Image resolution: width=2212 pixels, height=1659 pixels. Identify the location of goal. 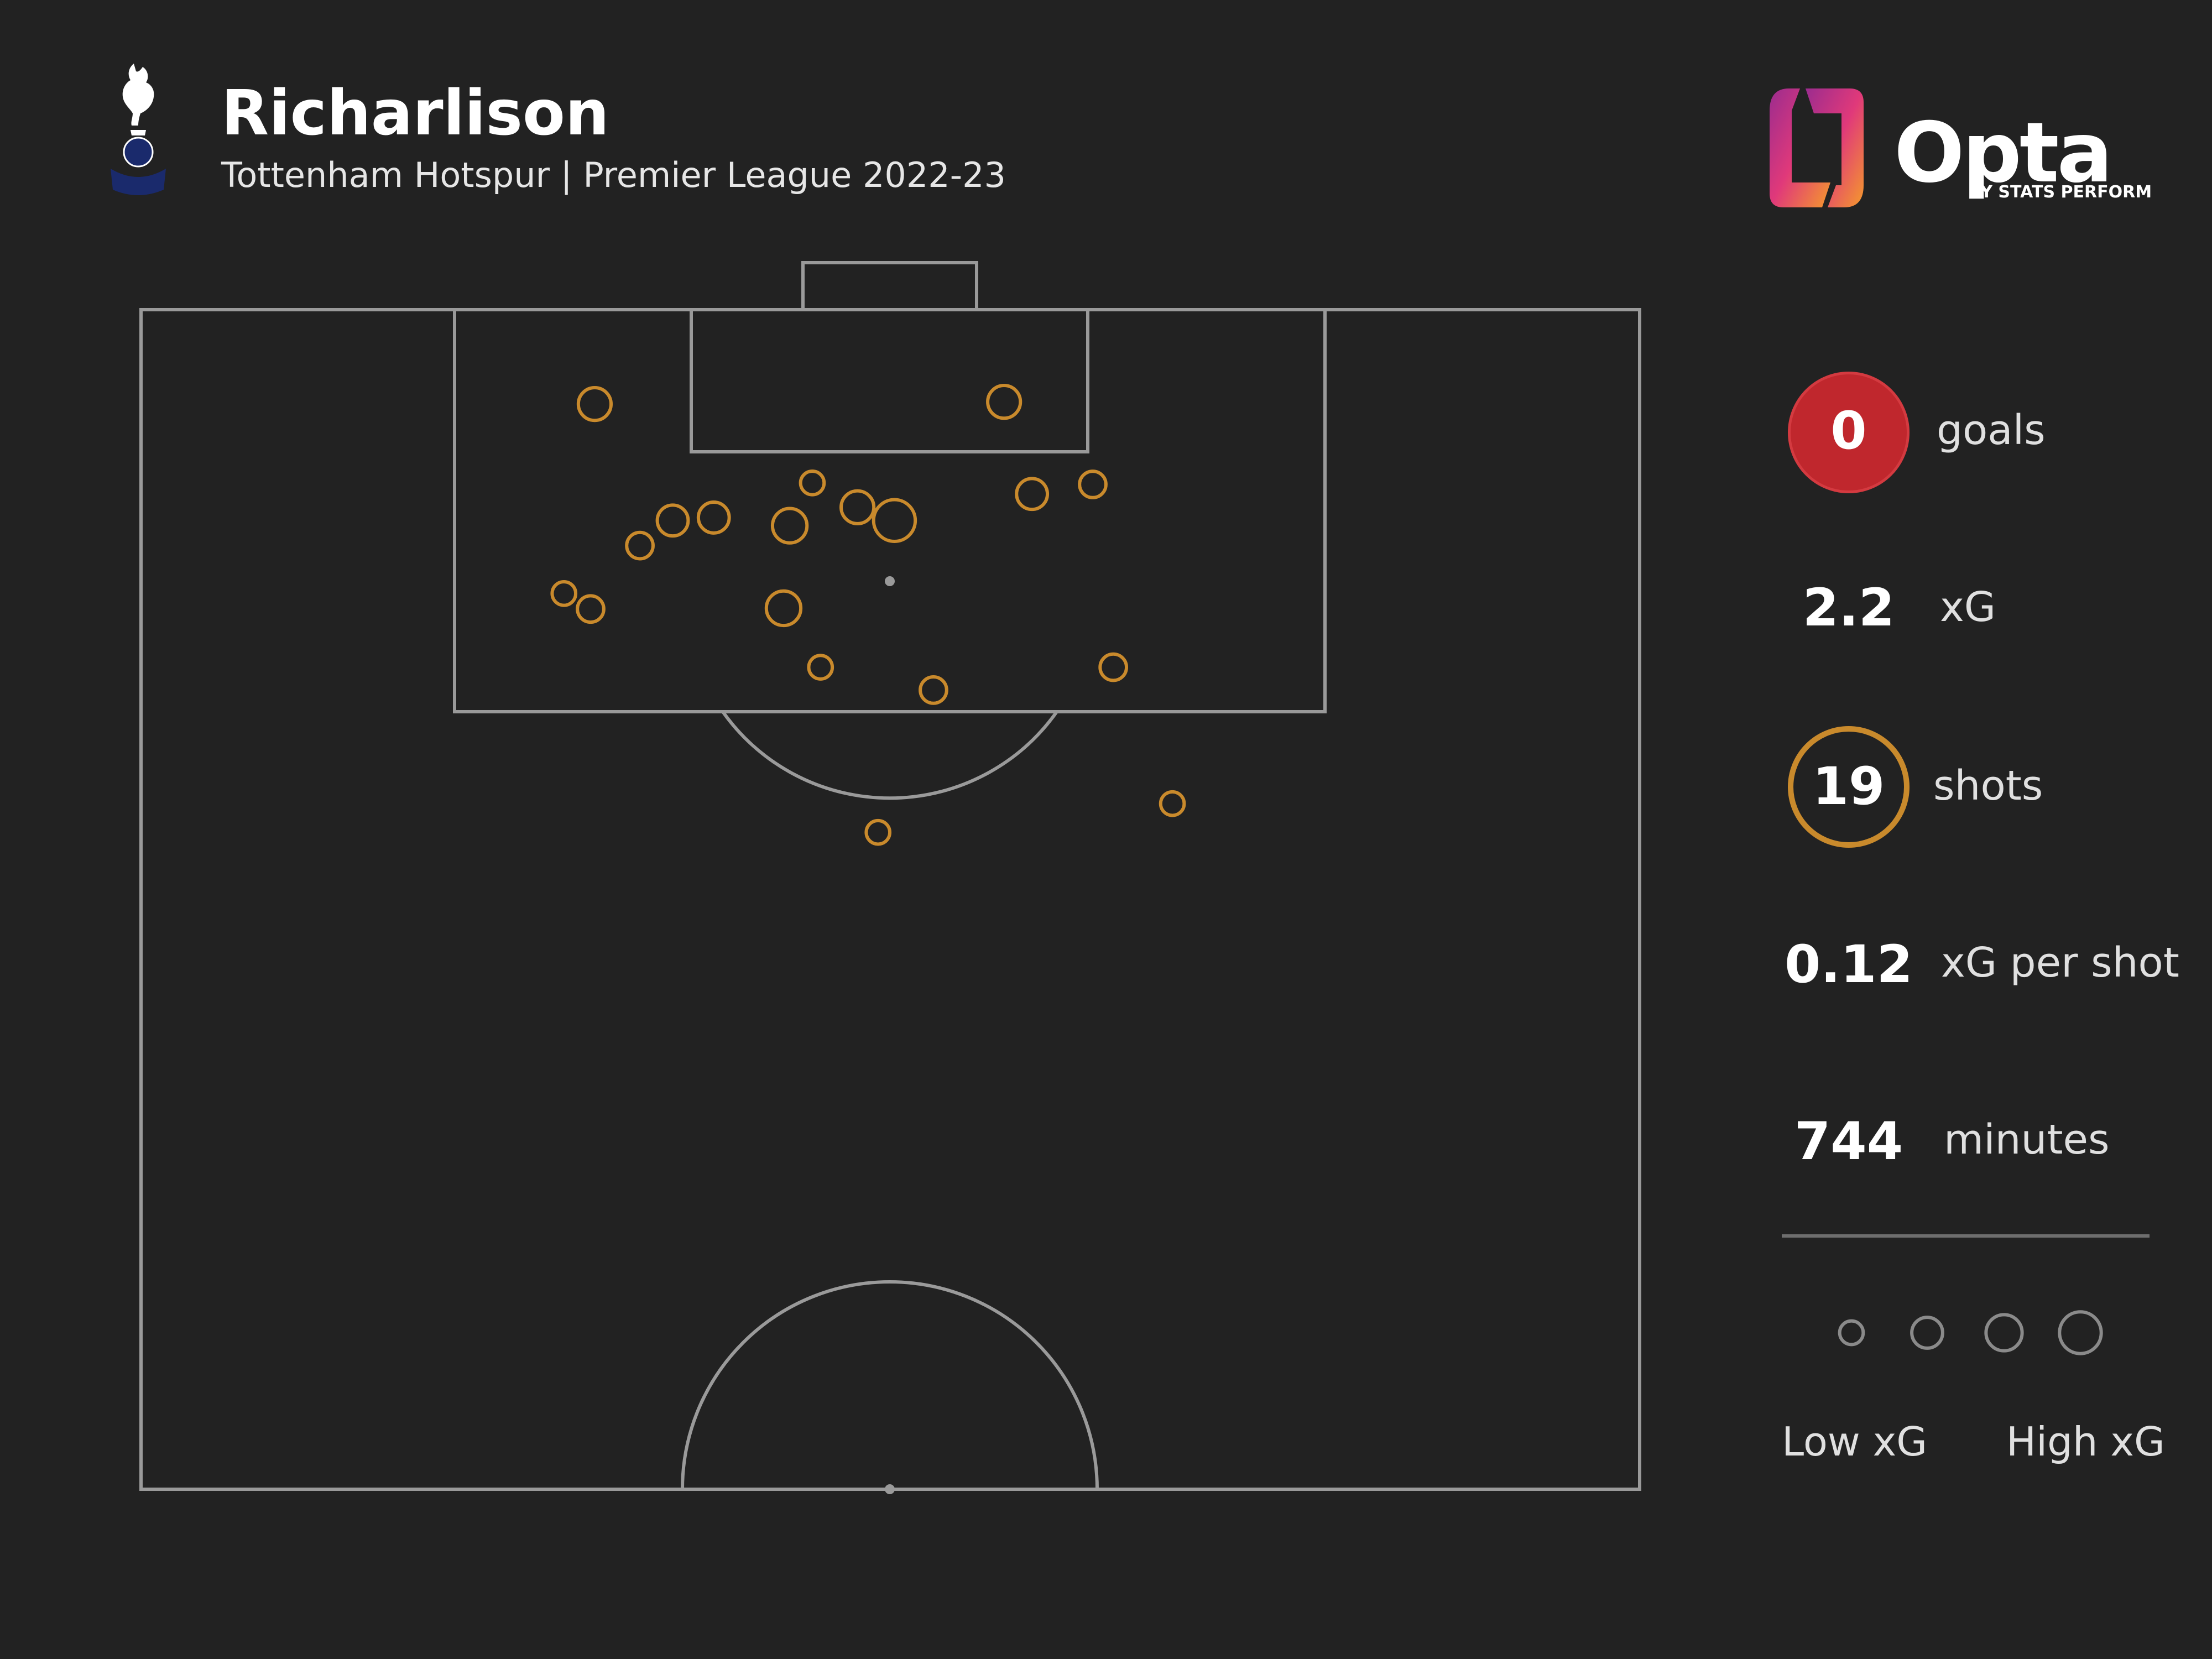
(890, 286).